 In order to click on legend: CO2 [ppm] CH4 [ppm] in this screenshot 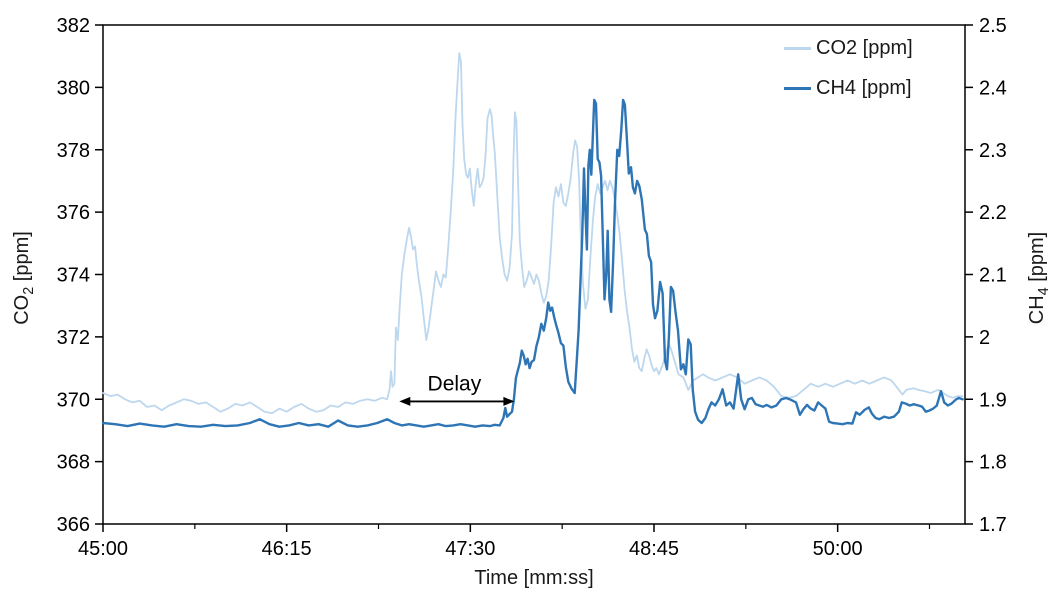, I will do `click(848, 68)`.